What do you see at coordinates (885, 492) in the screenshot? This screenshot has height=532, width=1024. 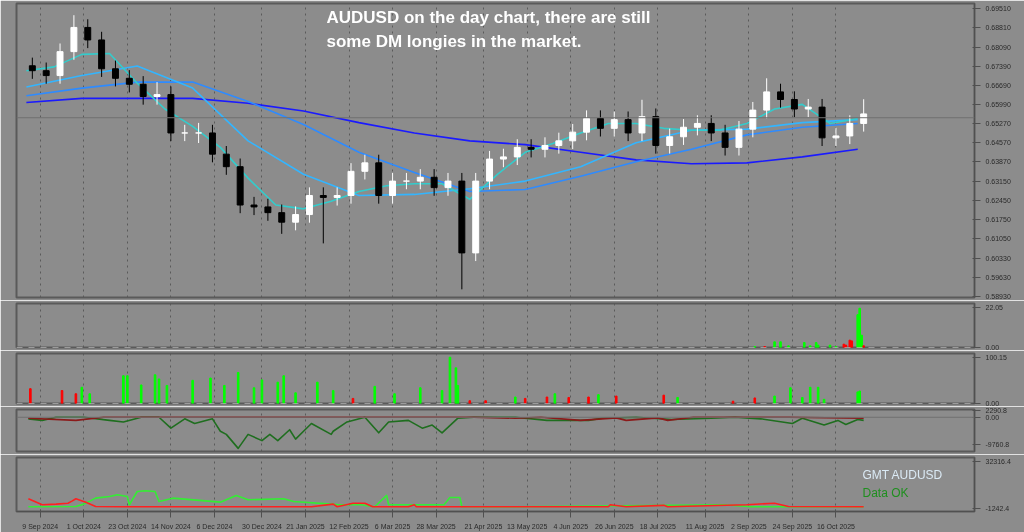 I see `annotation: Data OK` at bounding box center [885, 492].